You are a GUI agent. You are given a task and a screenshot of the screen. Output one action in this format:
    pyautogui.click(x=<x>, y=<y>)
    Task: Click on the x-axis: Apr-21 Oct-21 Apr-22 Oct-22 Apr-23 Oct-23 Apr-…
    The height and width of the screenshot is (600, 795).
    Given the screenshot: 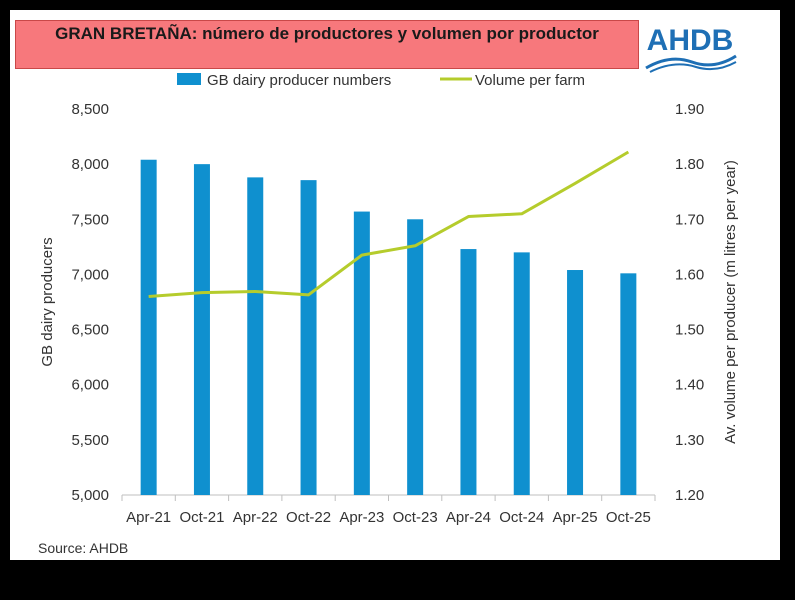 What is the action you would take?
    pyautogui.click(x=388, y=510)
    